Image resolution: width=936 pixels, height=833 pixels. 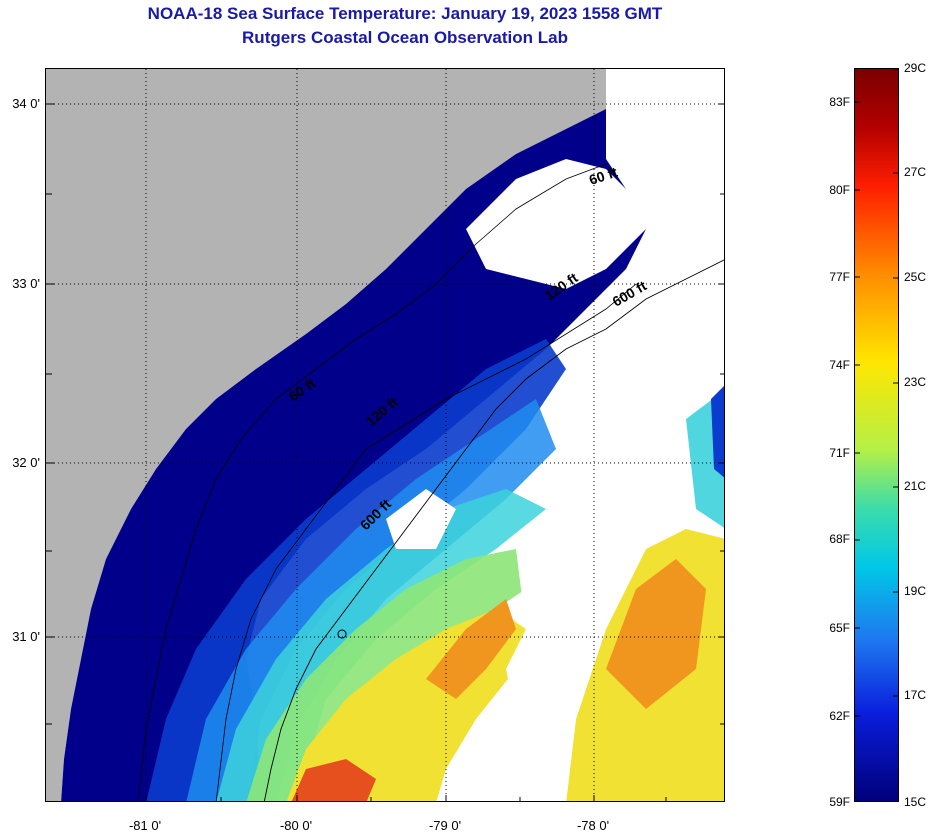 I want to click on map-subtitle: Rutgers Coastal Ocean Observation Lab, so click(x=405, y=37).